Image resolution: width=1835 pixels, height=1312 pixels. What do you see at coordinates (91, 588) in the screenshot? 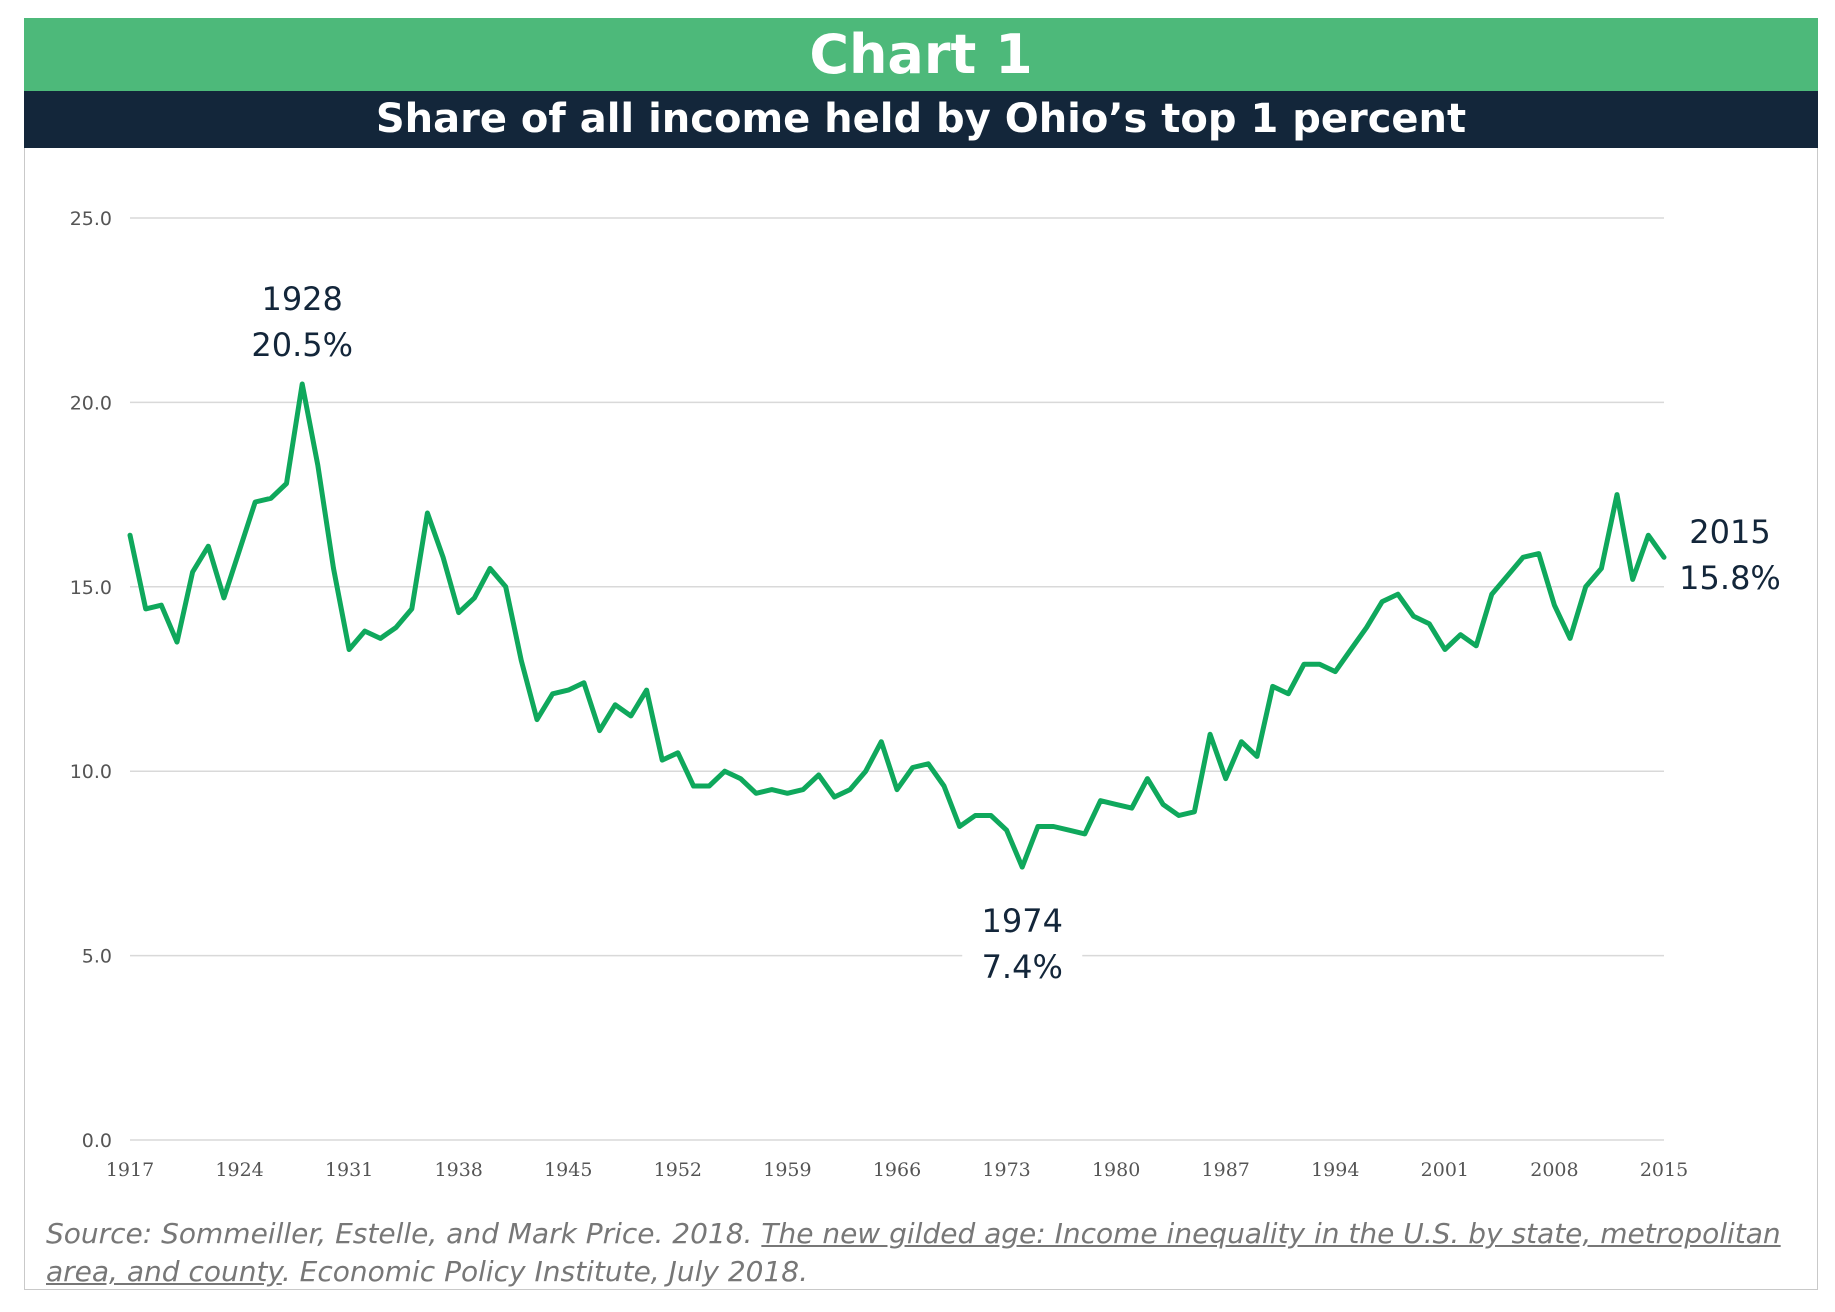
I see `y-tick-label: 15.0` at bounding box center [91, 588].